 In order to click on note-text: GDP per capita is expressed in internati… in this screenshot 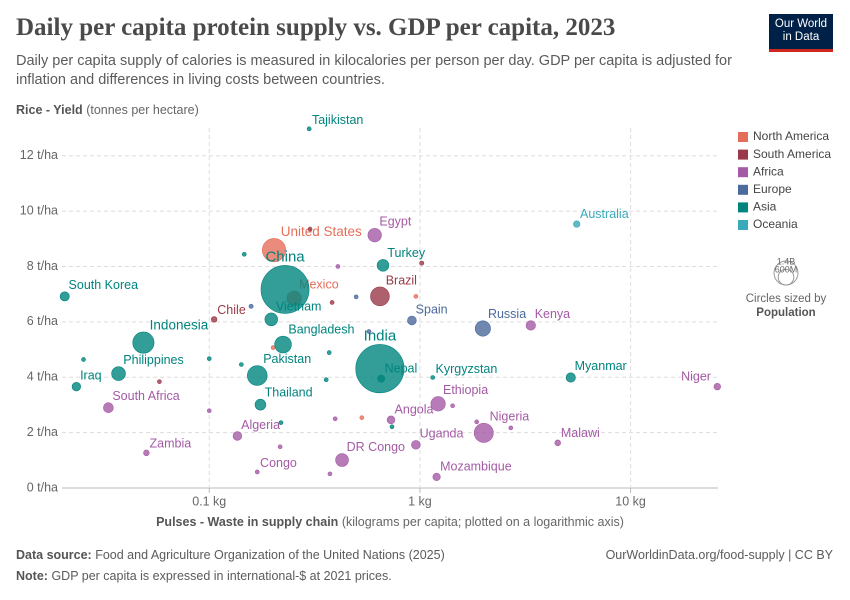, I will do `click(221, 576)`.